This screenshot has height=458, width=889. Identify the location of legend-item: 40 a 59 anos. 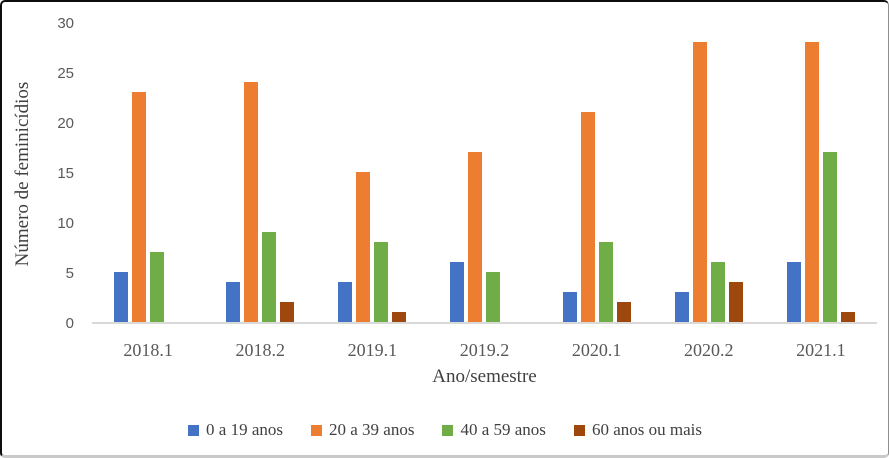
(494, 430).